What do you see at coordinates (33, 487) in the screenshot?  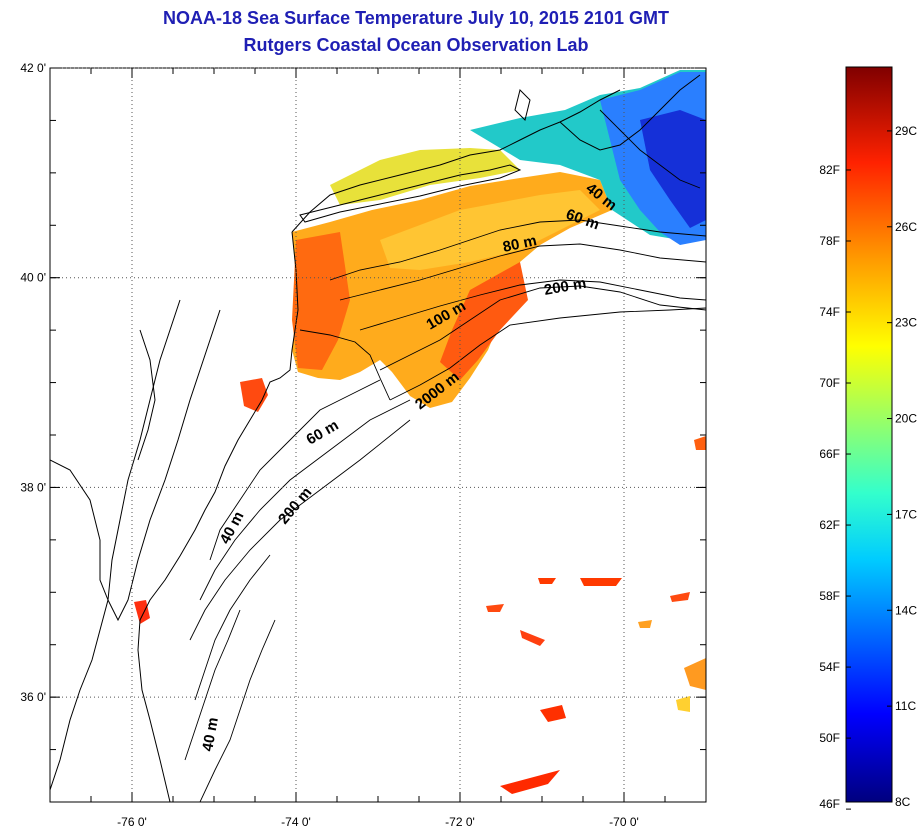 I see `lat-tick-label: 38 0'` at bounding box center [33, 487].